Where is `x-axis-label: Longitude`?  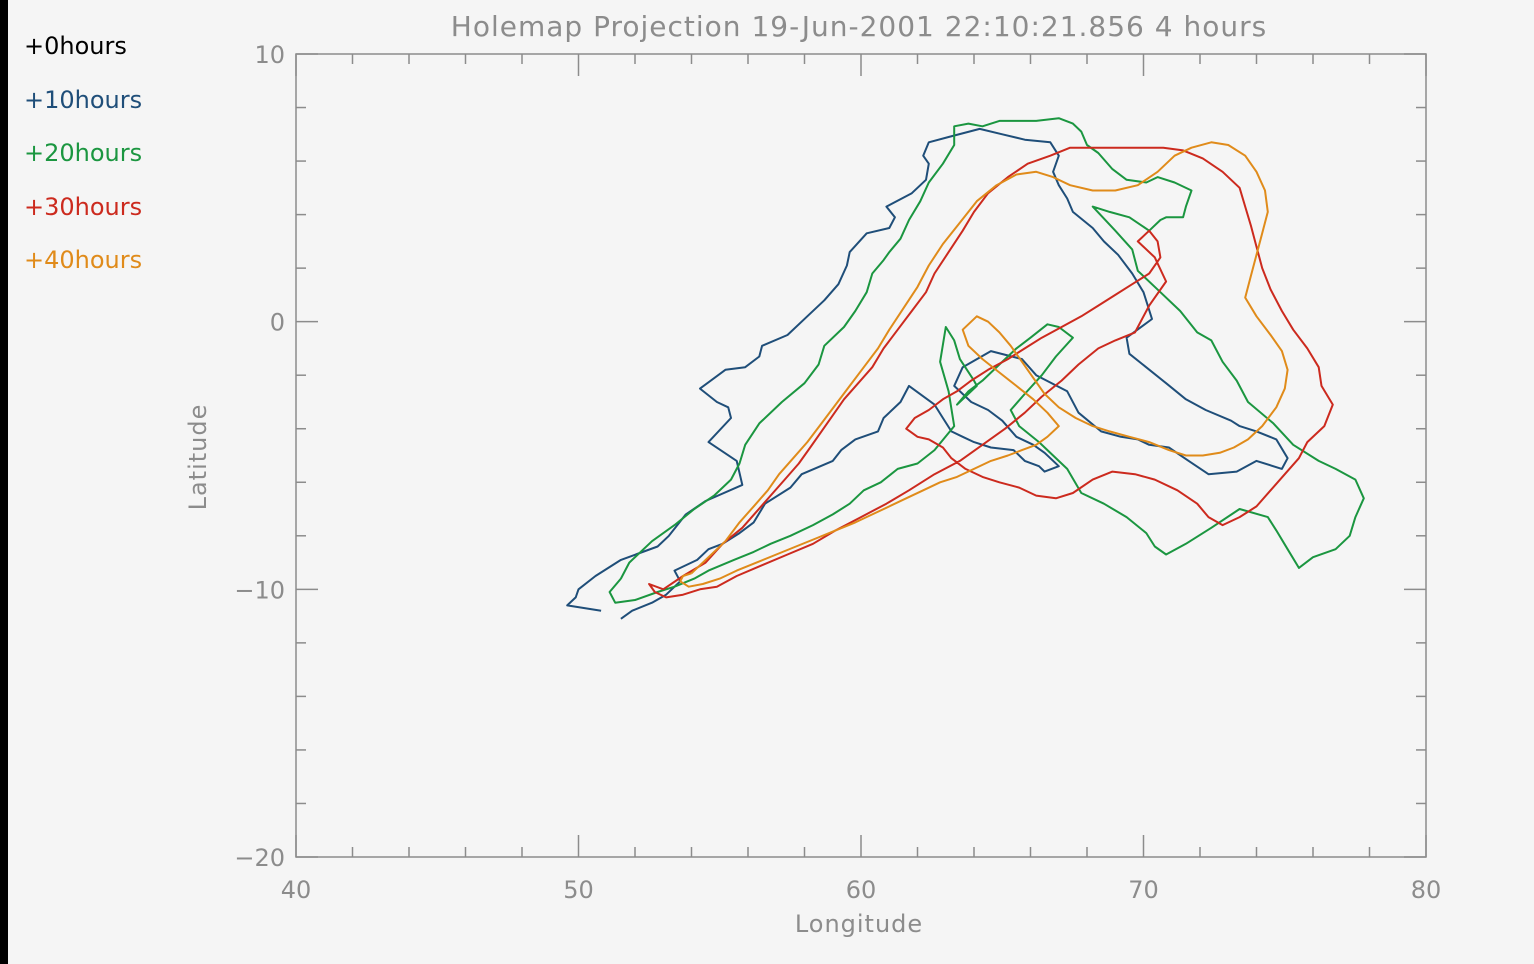 x-axis-label: Longitude is located at coordinates (859, 924).